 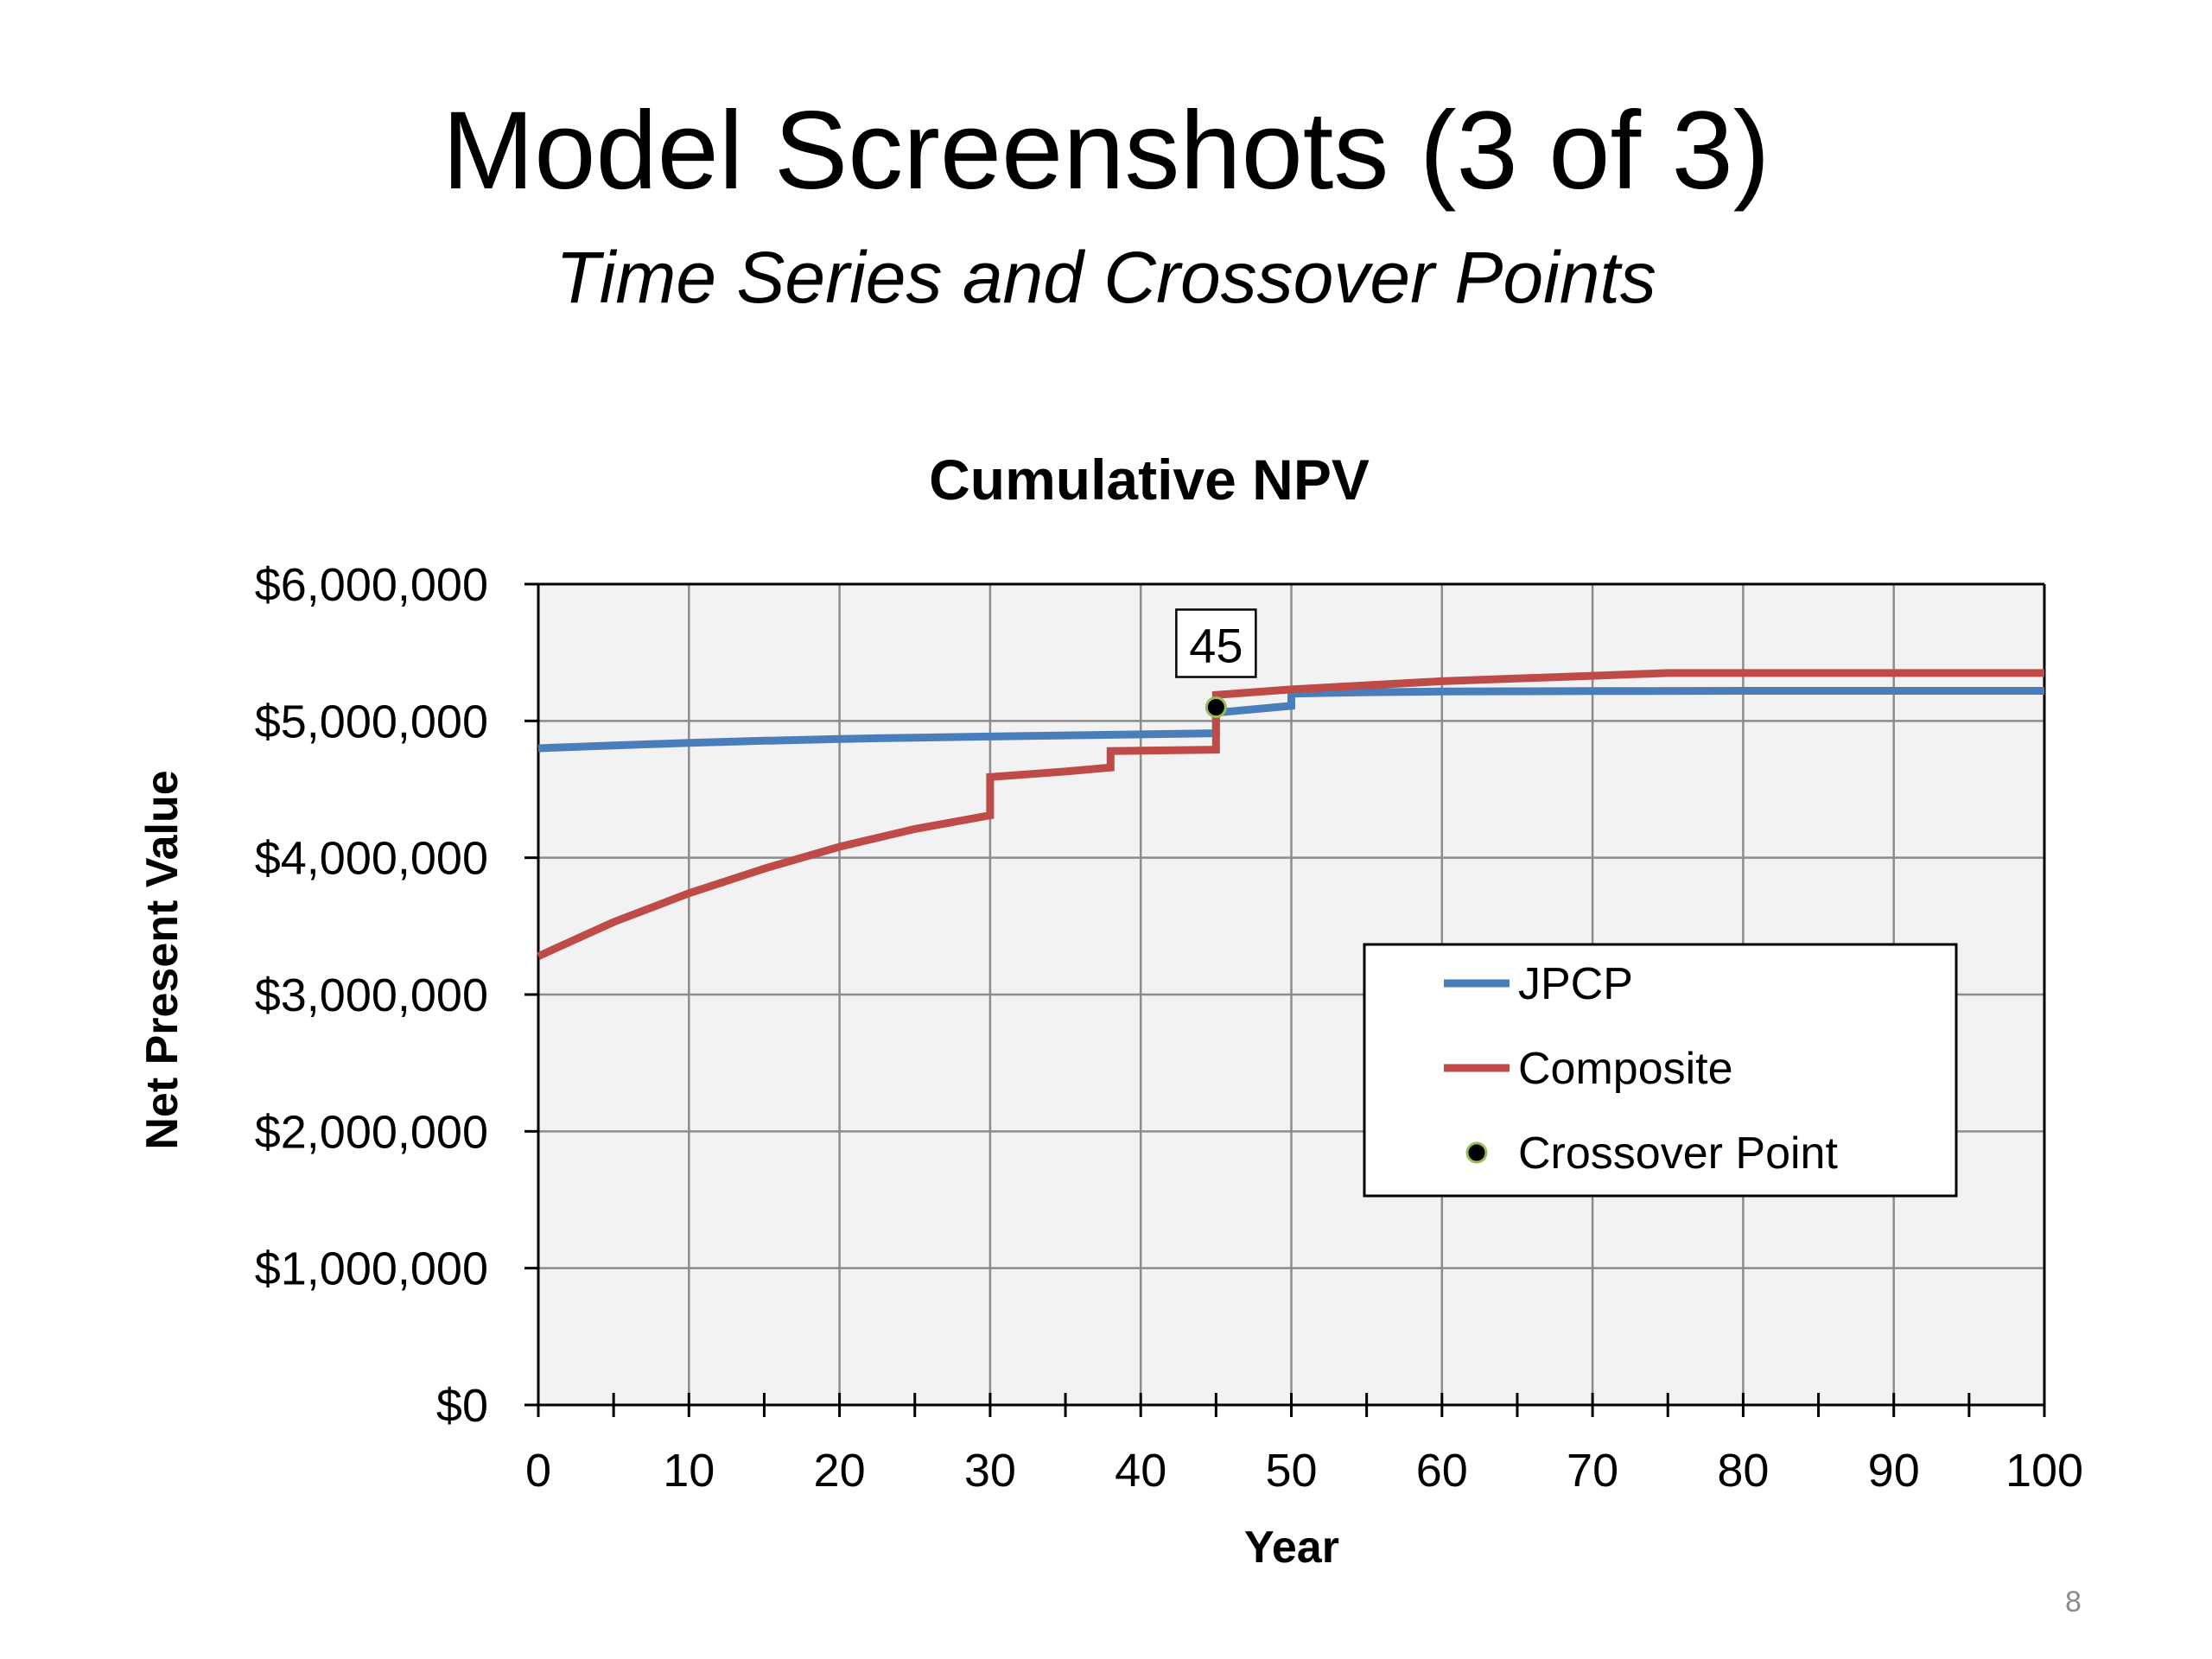 I want to click on y-tick-label: $5,000,000, so click(x=371, y=721).